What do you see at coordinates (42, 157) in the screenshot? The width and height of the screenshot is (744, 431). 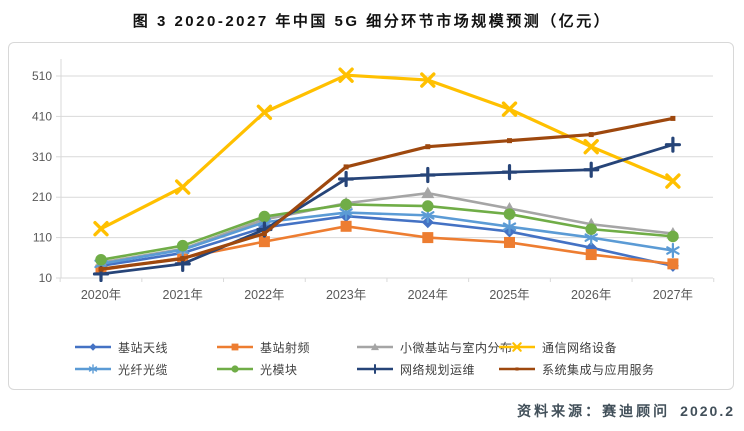 I see `y-tick-label: 310` at bounding box center [42, 157].